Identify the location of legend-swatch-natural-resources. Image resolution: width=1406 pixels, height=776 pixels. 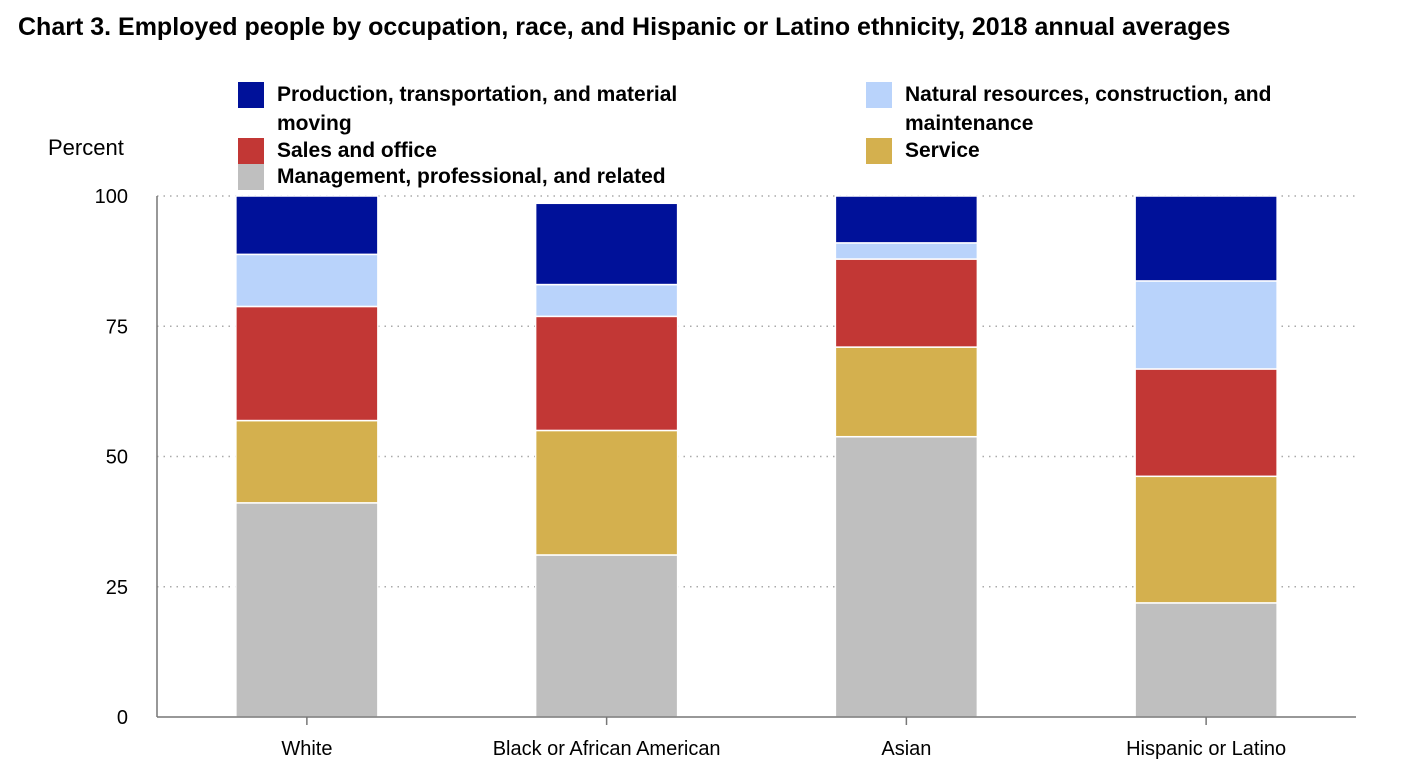
(879, 95).